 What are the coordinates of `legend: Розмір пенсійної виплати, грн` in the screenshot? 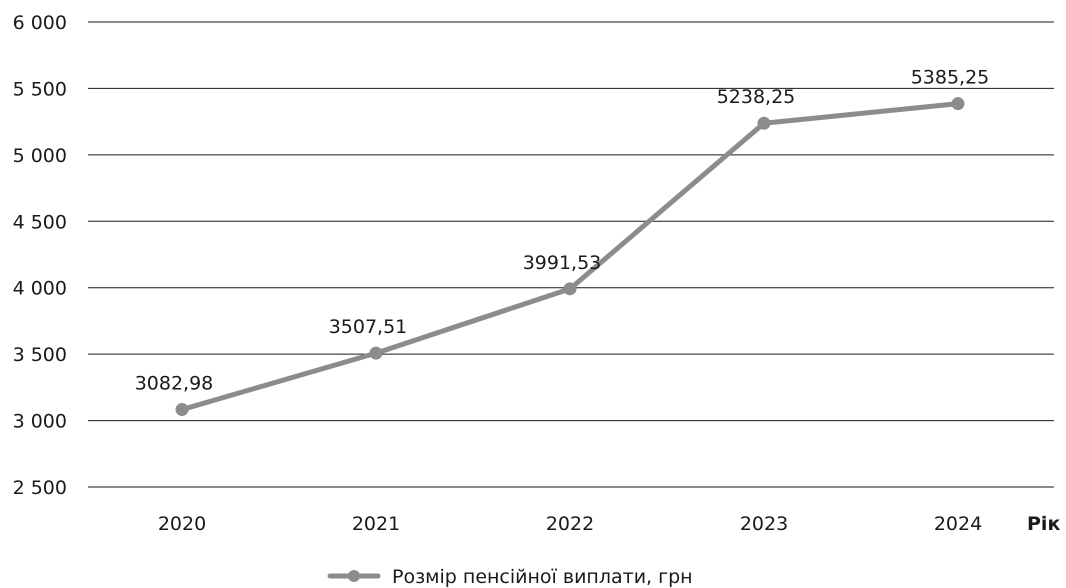 It's located at (510, 577).